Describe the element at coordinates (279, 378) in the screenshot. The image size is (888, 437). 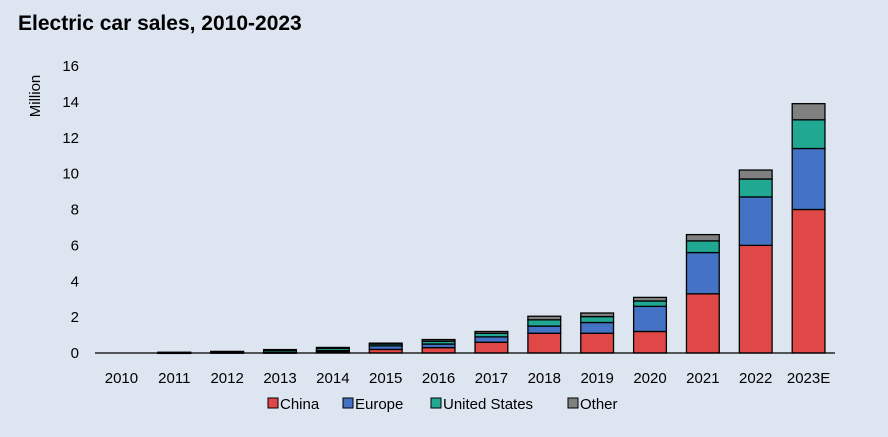
I see `x-tick-label: 2013` at that location.